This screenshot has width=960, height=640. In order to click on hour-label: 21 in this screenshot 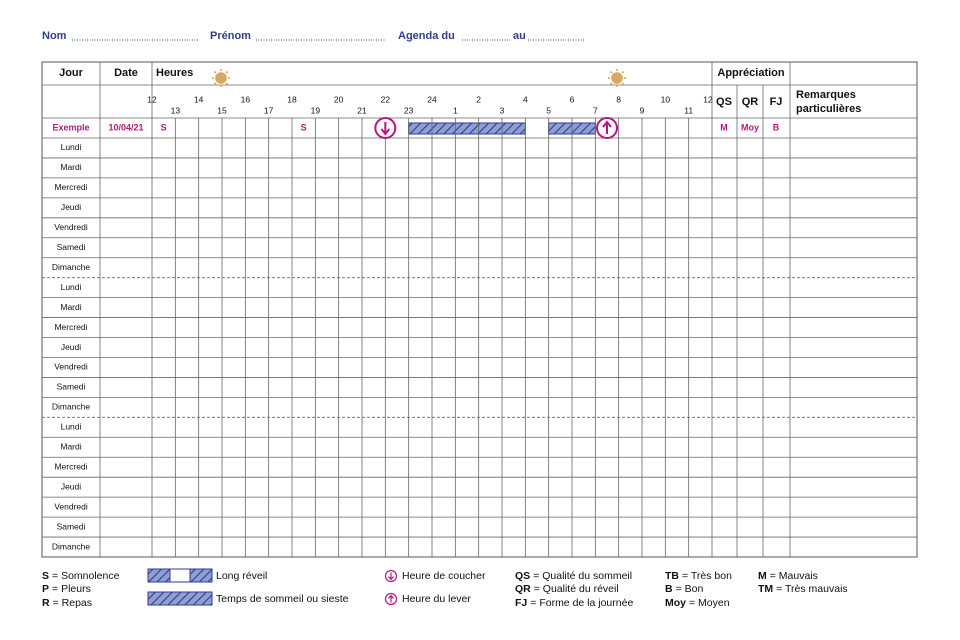, I will do `click(362, 110)`.